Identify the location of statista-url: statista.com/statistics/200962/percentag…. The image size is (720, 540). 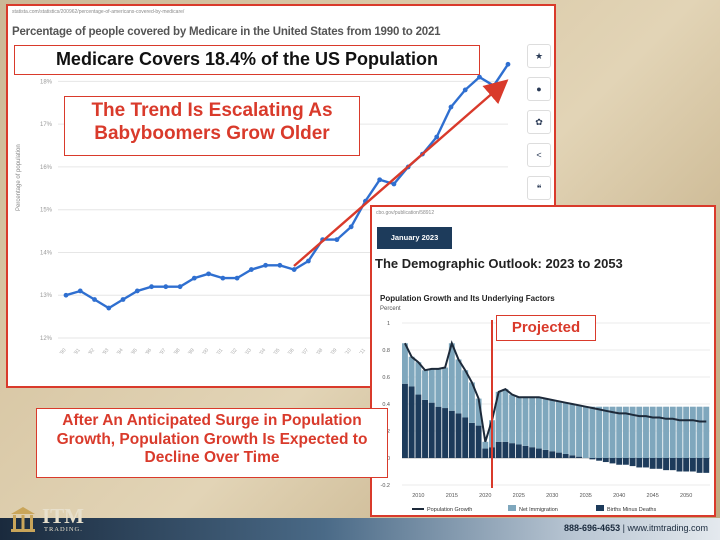
(98, 12).